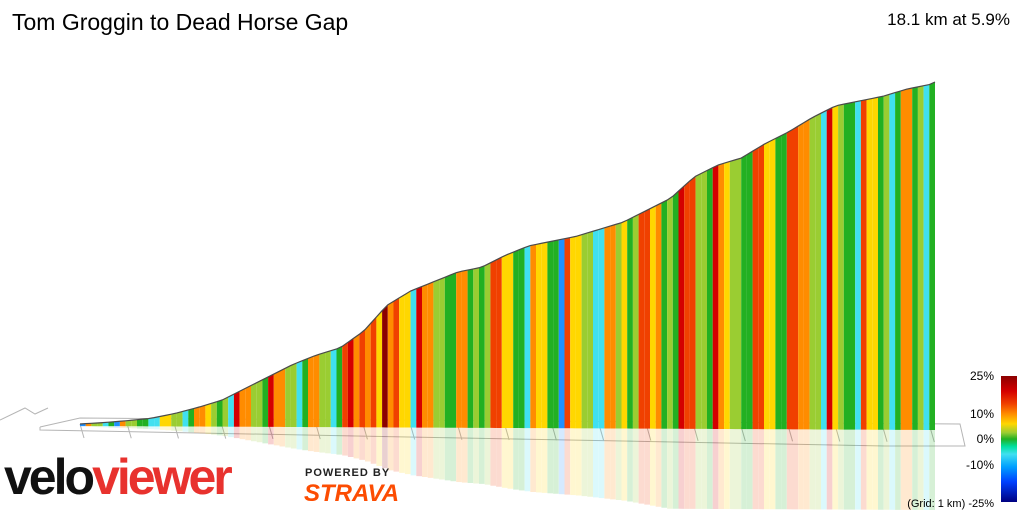 This screenshot has width=1024, height=512. I want to click on chart-grid, so click(483, 427).